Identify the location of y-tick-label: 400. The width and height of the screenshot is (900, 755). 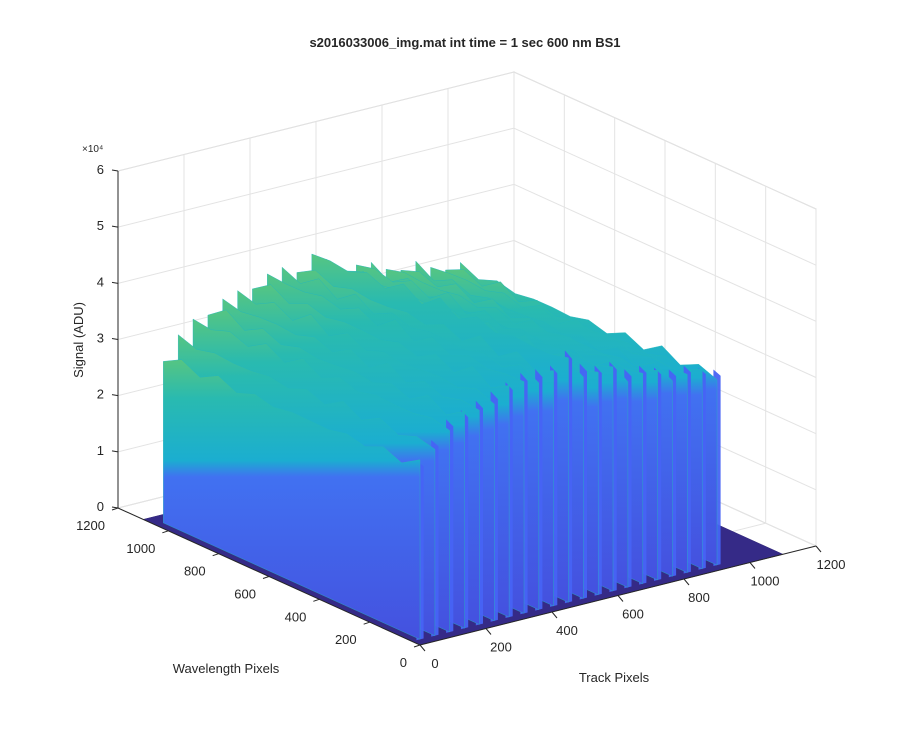
(296, 616).